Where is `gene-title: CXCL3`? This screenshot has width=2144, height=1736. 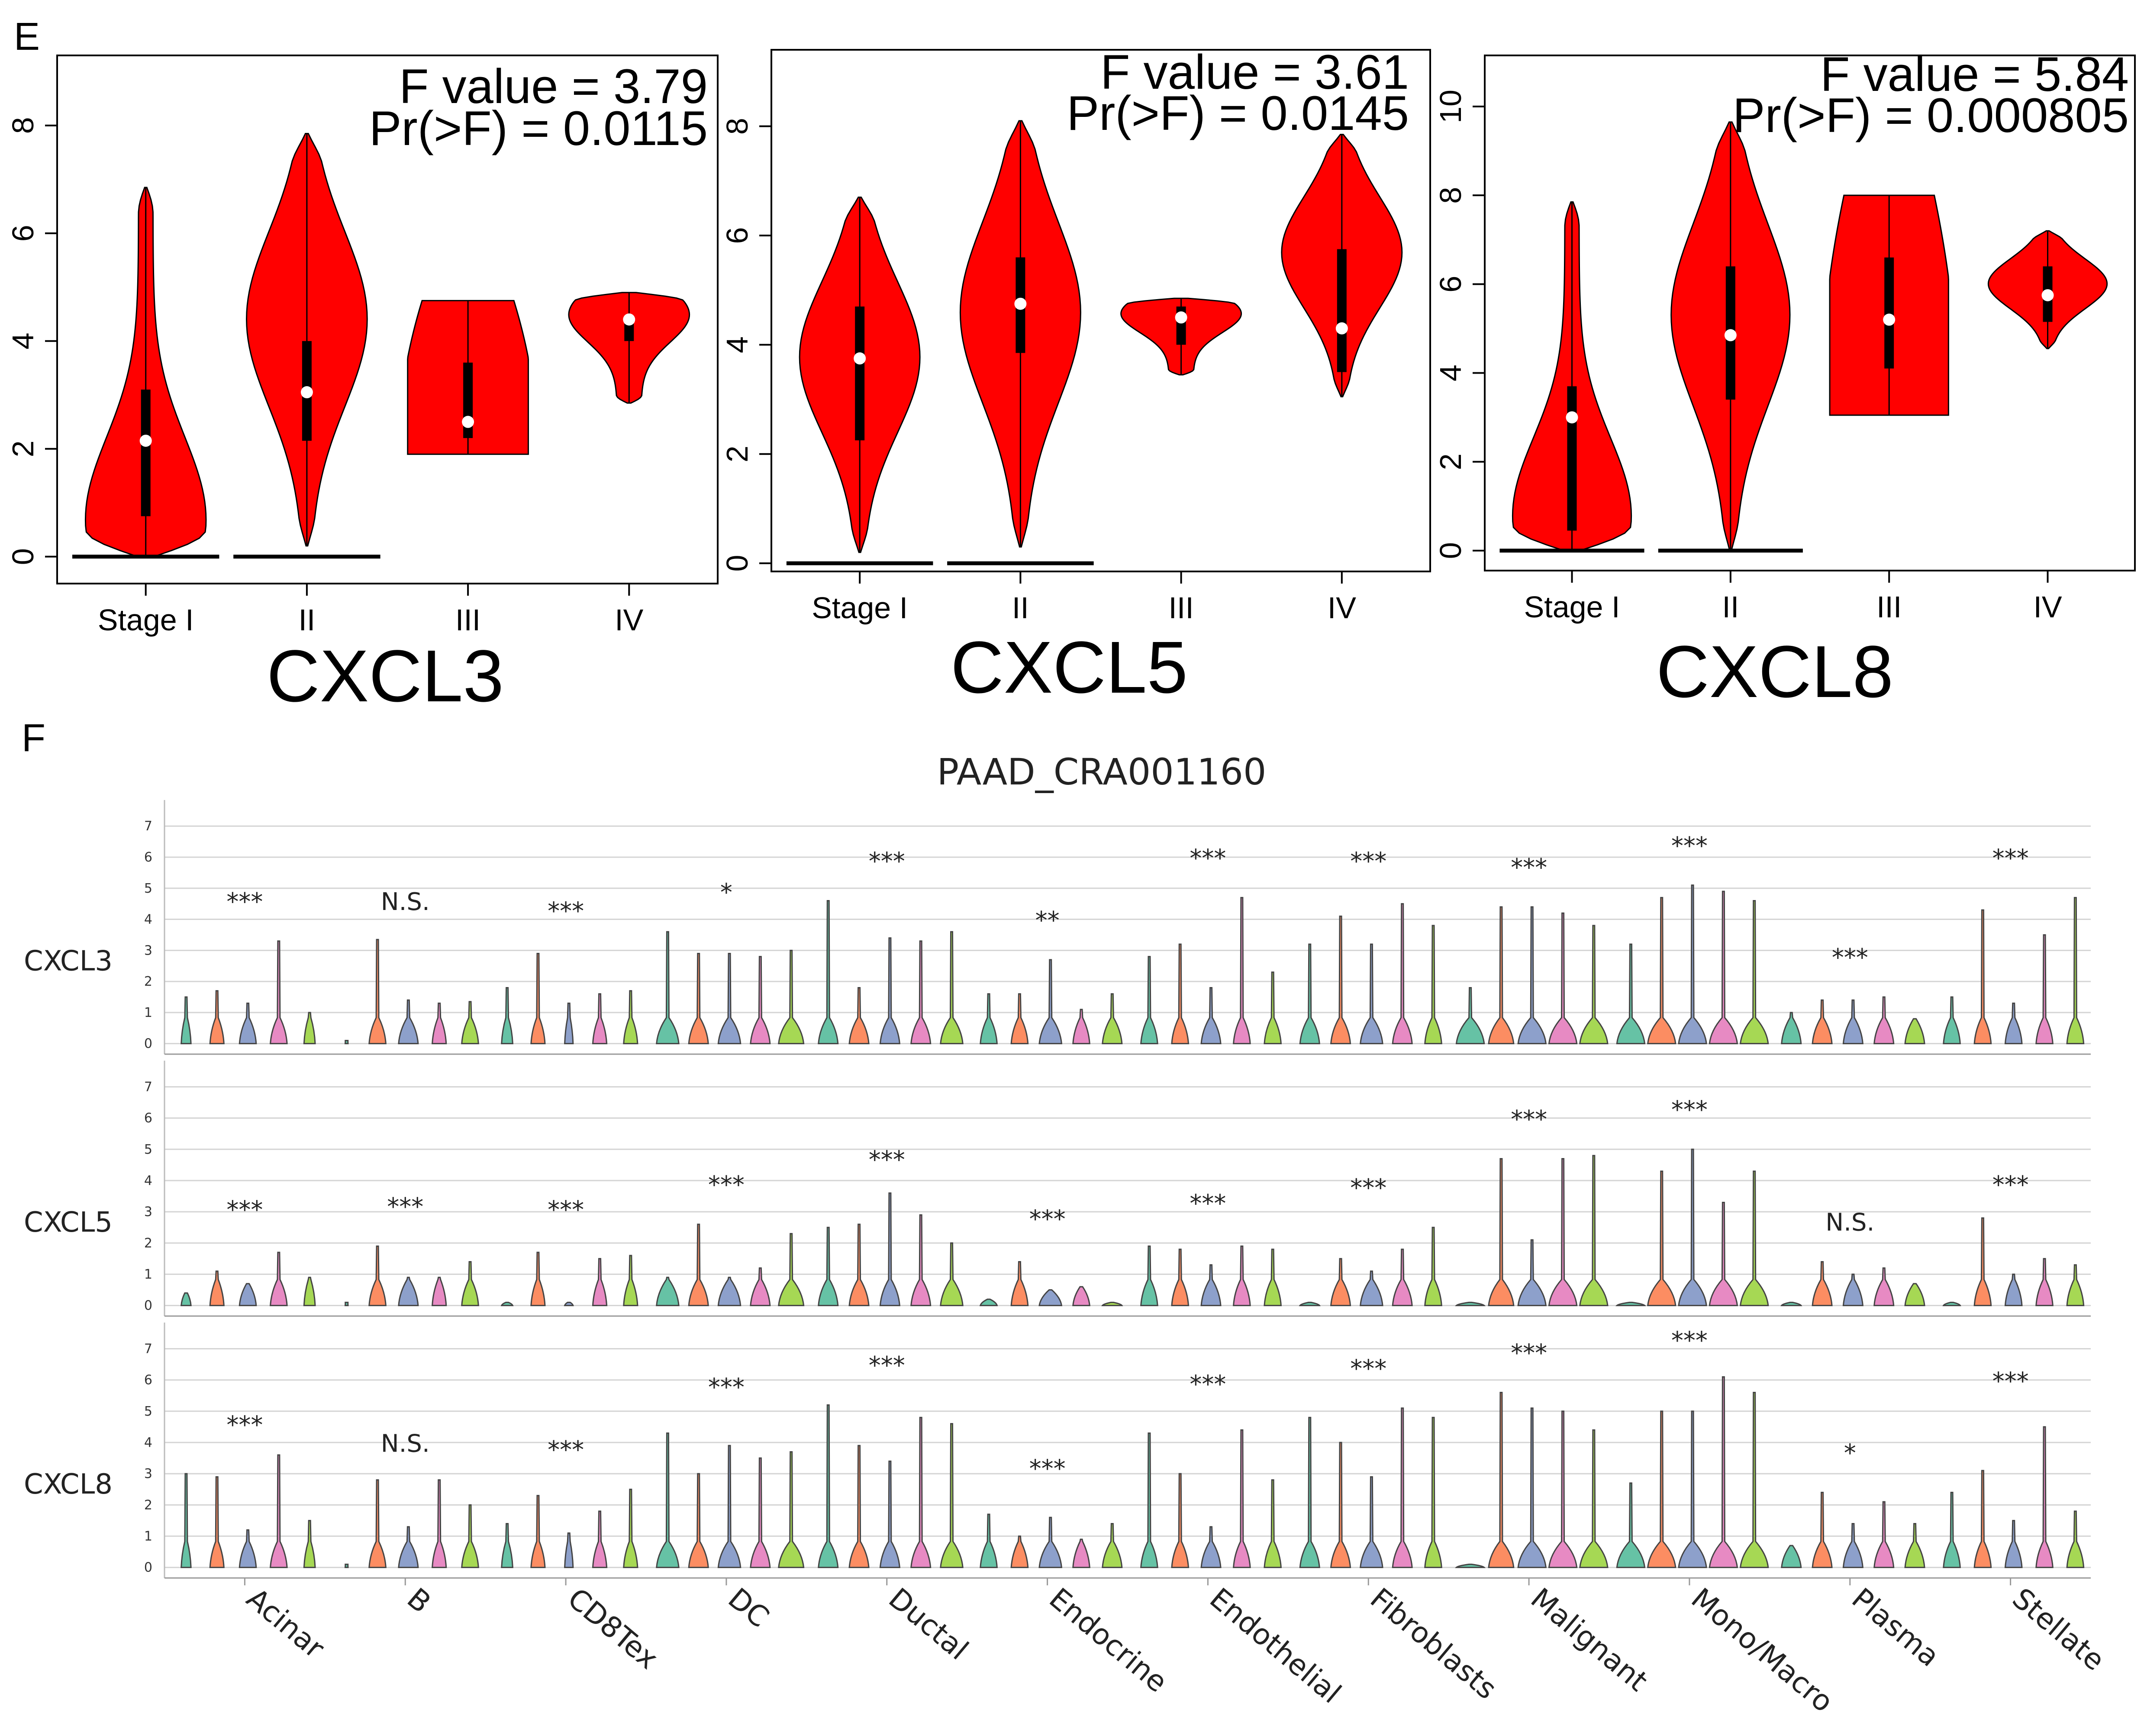 gene-title: CXCL3 is located at coordinates (385, 676).